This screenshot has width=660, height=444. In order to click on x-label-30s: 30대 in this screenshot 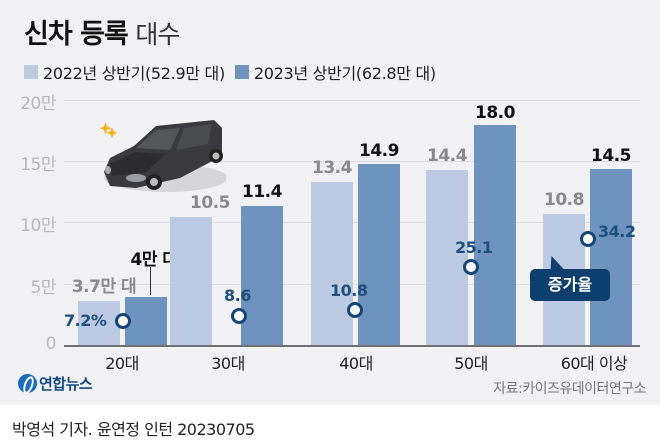, I will do `click(228, 363)`.